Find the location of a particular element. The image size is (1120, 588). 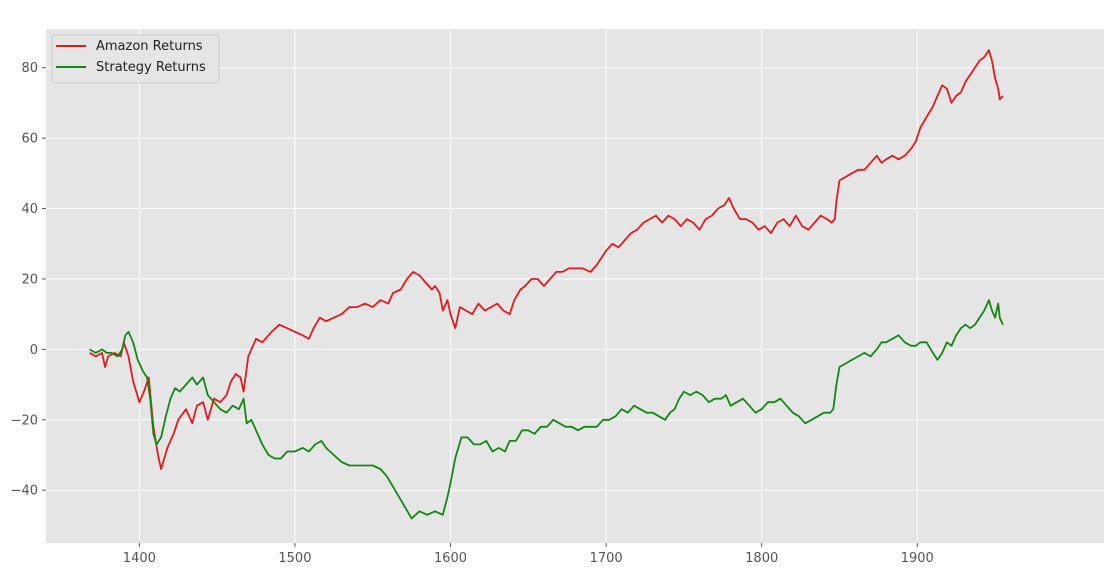

x-tick-label: 1800 is located at coordinates (761, 558).